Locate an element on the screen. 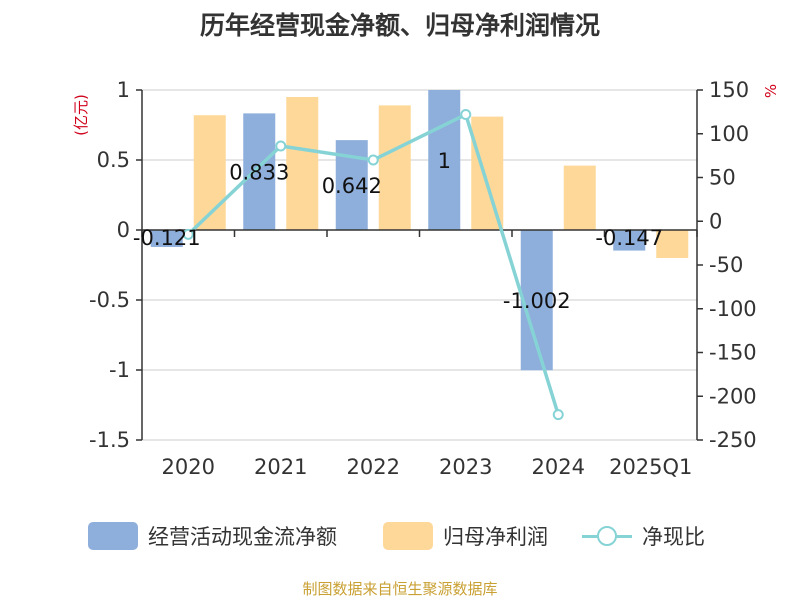 This screenshot has height=600, width=800. legend-swatch-ratio is located at coordinates (607, 536).